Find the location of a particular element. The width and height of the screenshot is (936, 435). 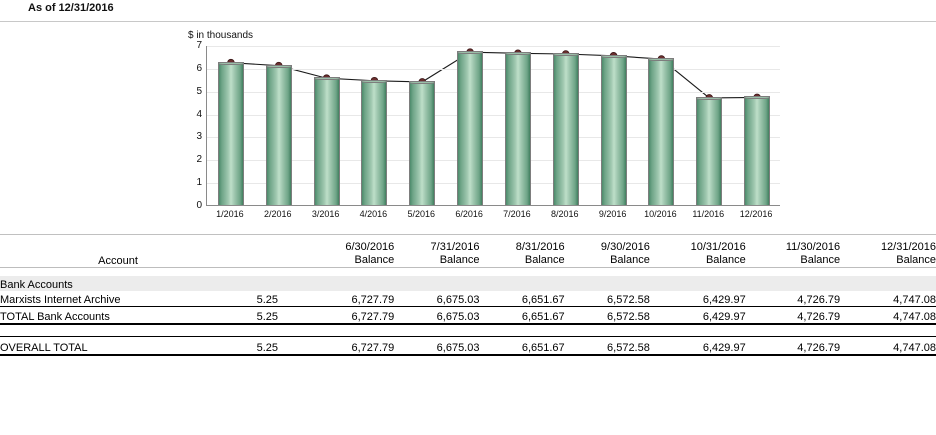

y-axis-tick: 6 is located at coordinates (199, 68).